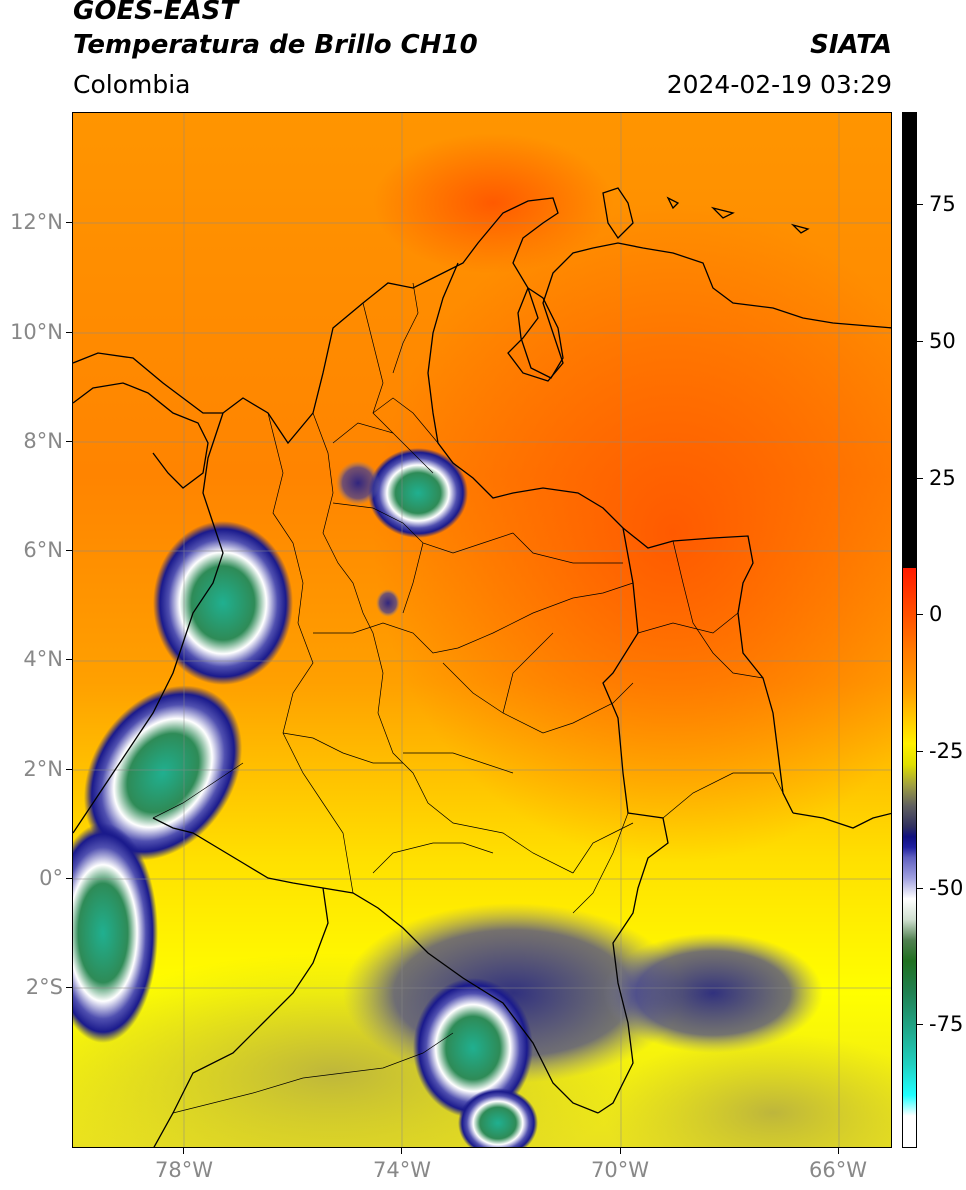 The height and width of the screenshot is (1190, 966). Describe the element at coordinates (946, 1024) in the screenshot. I see `colorbar-label-neg75: -75` at that location.